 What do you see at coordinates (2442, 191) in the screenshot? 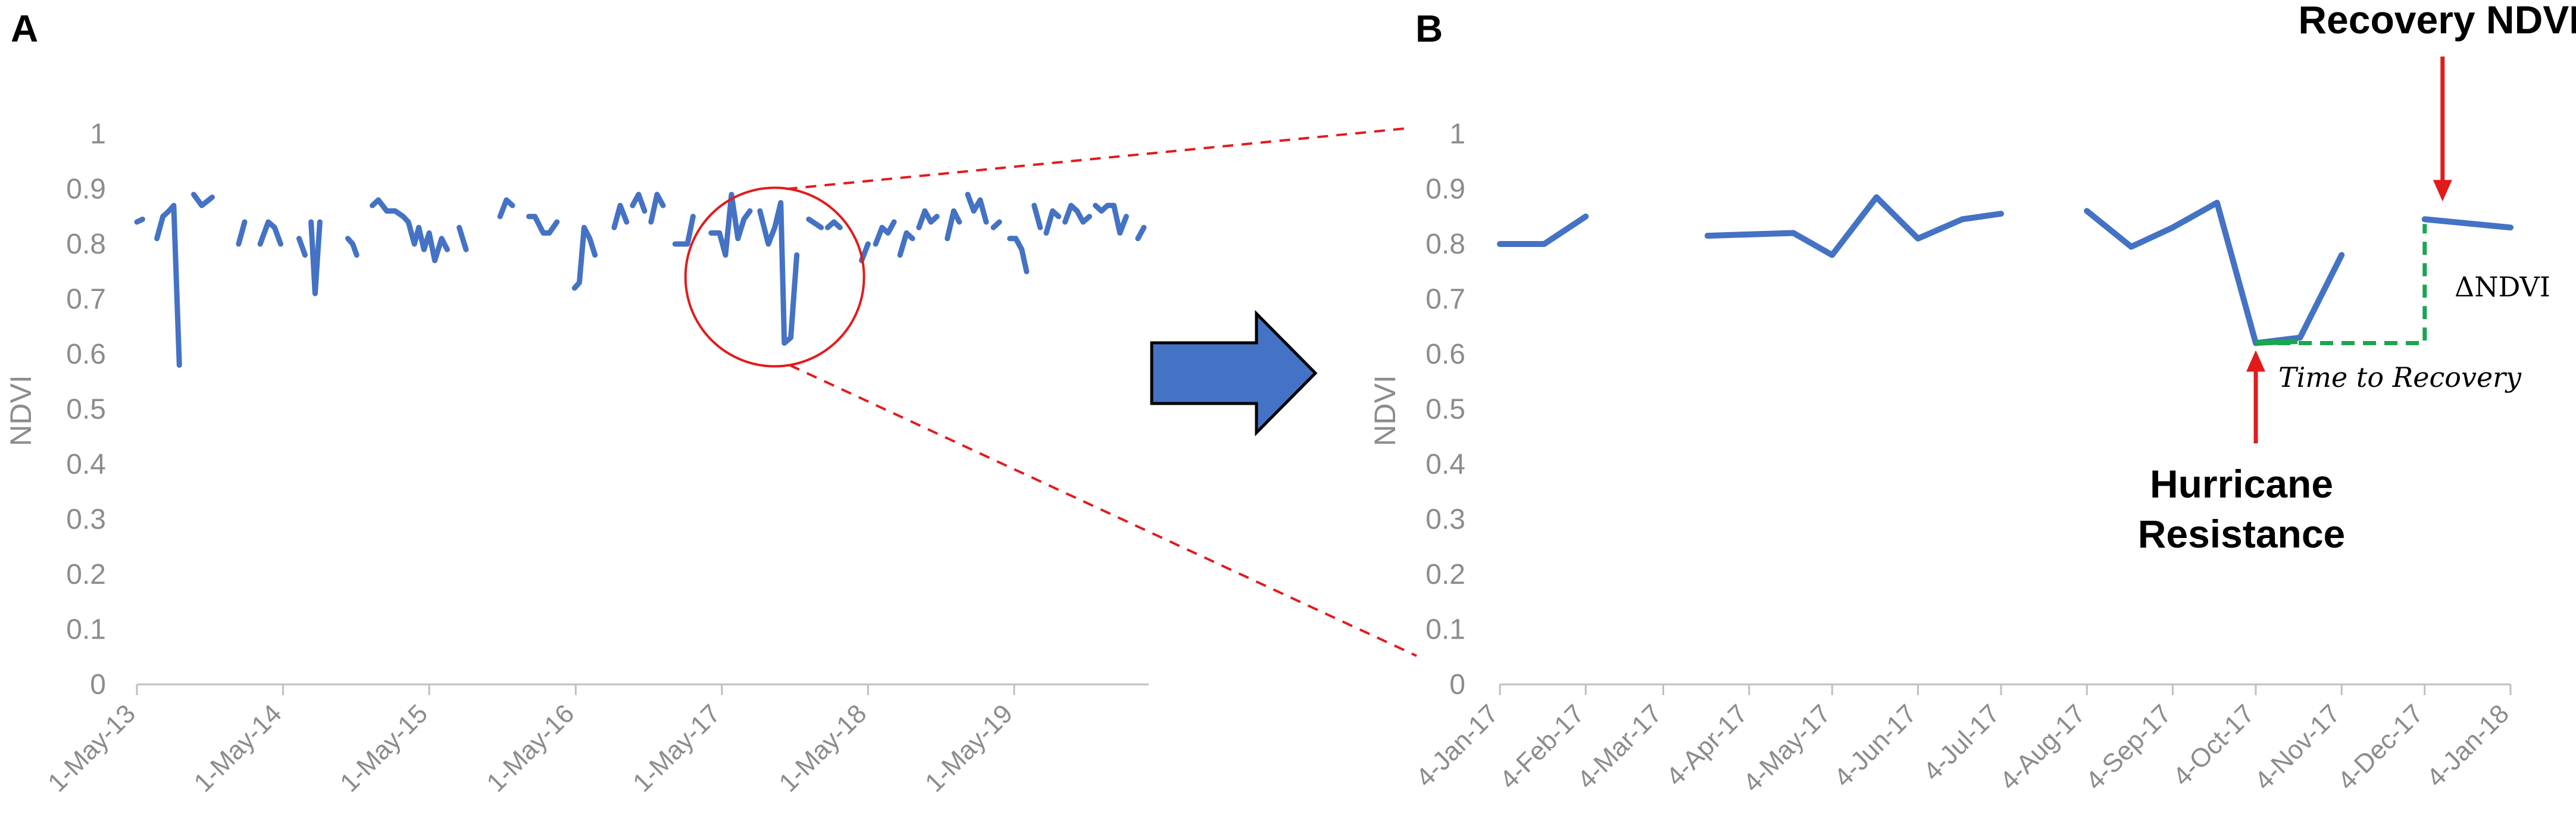
I see `recovery-ndvi-arrowhead` at bounding box center [2442, 191].